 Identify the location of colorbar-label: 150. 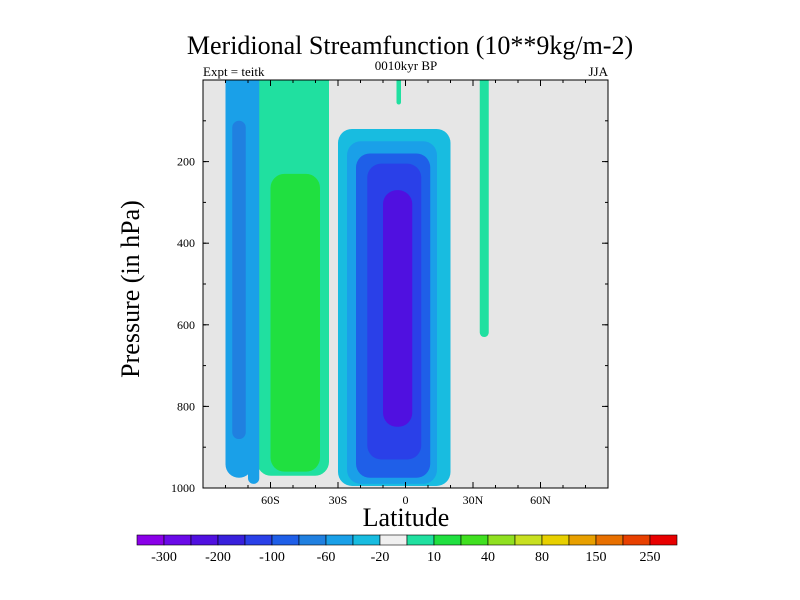
(596, 557).